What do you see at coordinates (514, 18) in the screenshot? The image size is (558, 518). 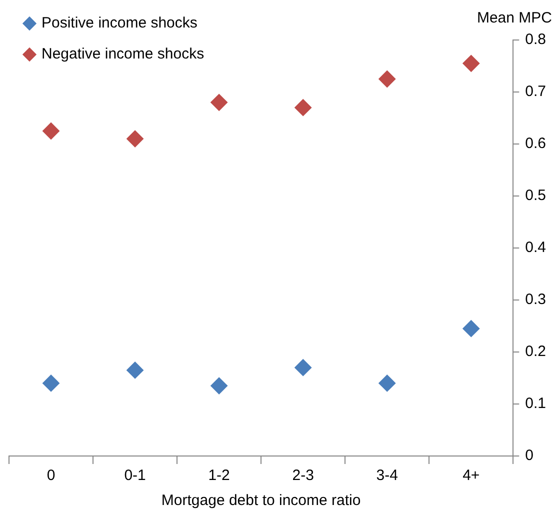 I see `y-axis-title: Mean MPC` at bounding box center [514, 18].